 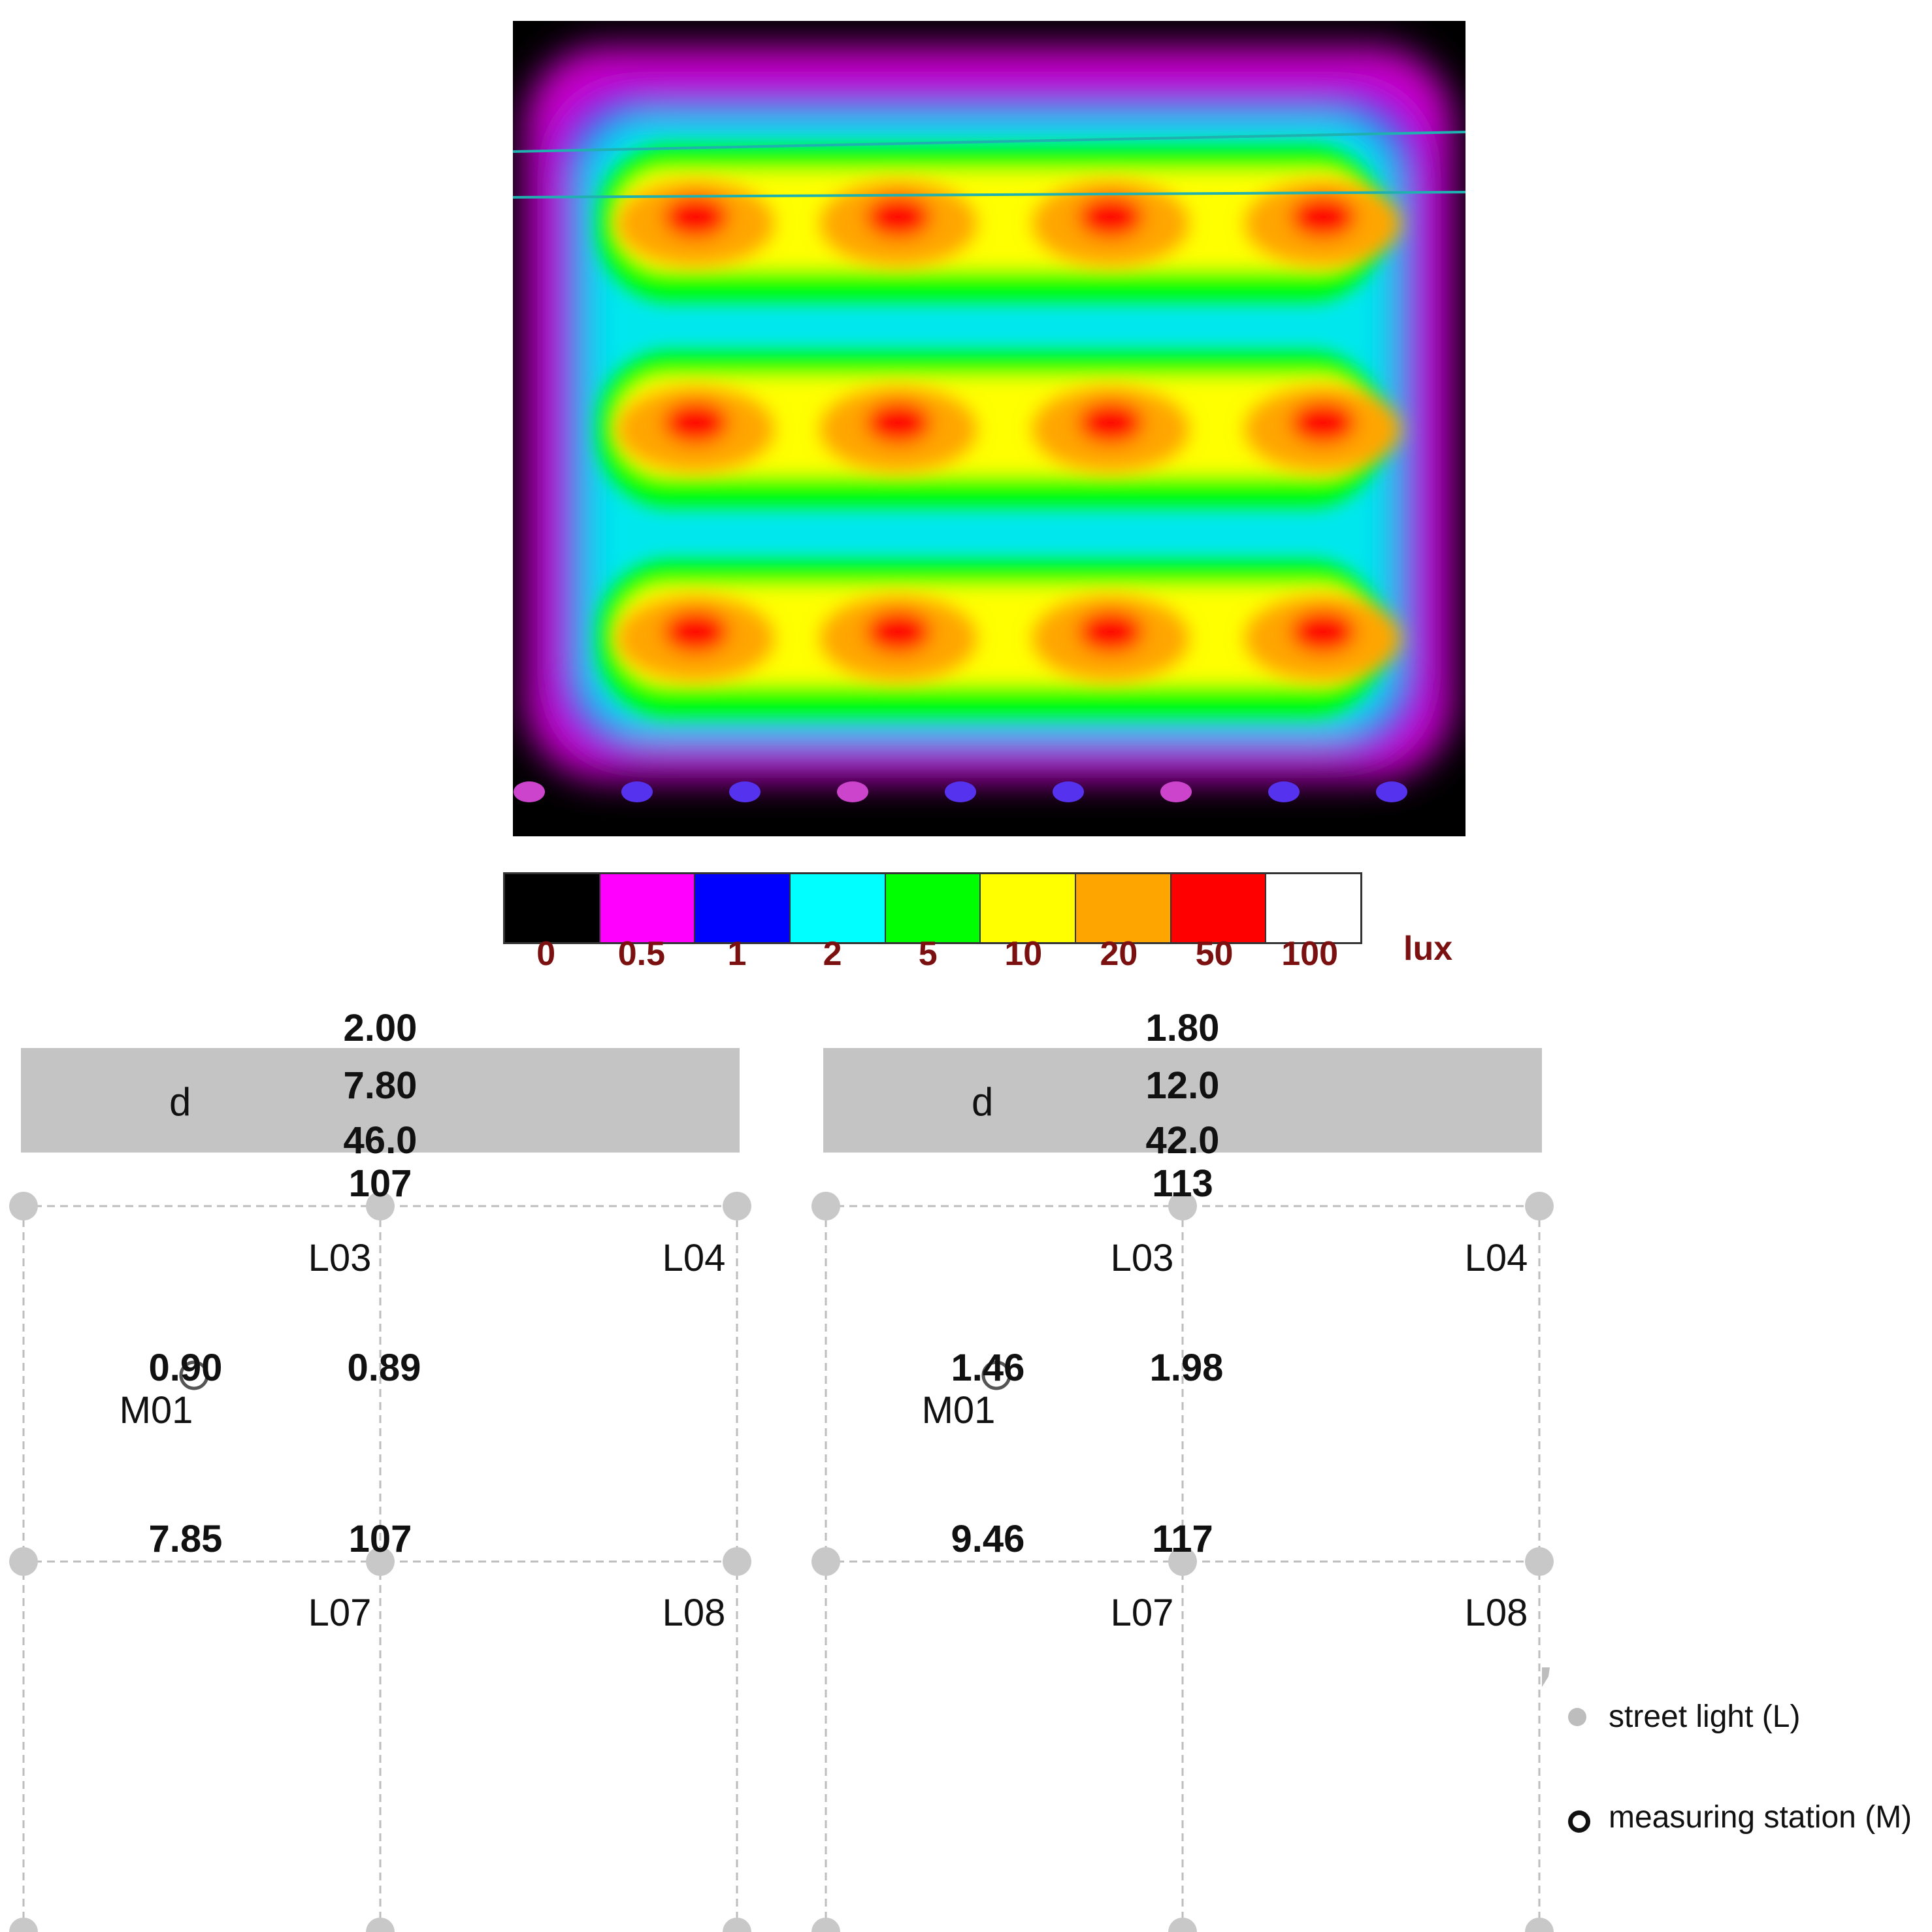 What do you see at coordinates (380, 1140) in the screenshot?
I see `column-value: 46.0` at bounding box center [380, 1140].